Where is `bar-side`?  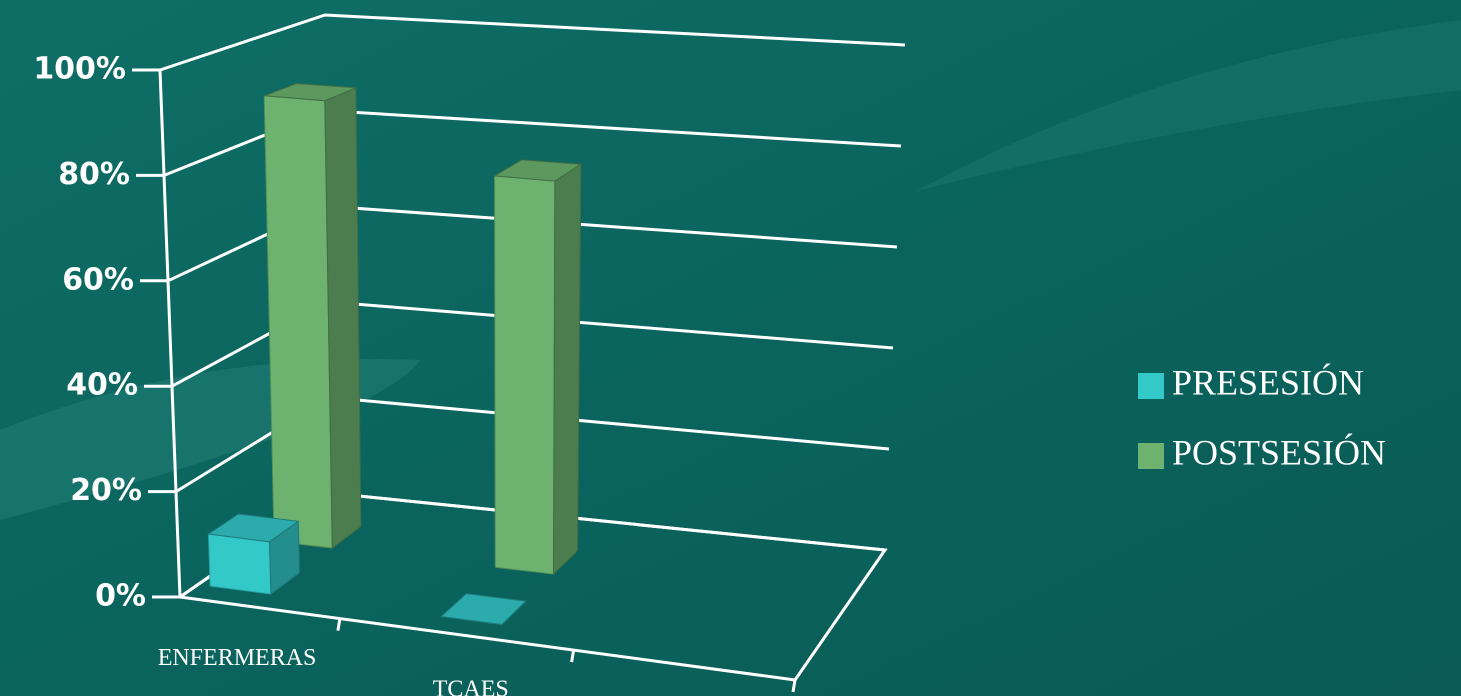 bar-side is located at coordinates (567, 369).